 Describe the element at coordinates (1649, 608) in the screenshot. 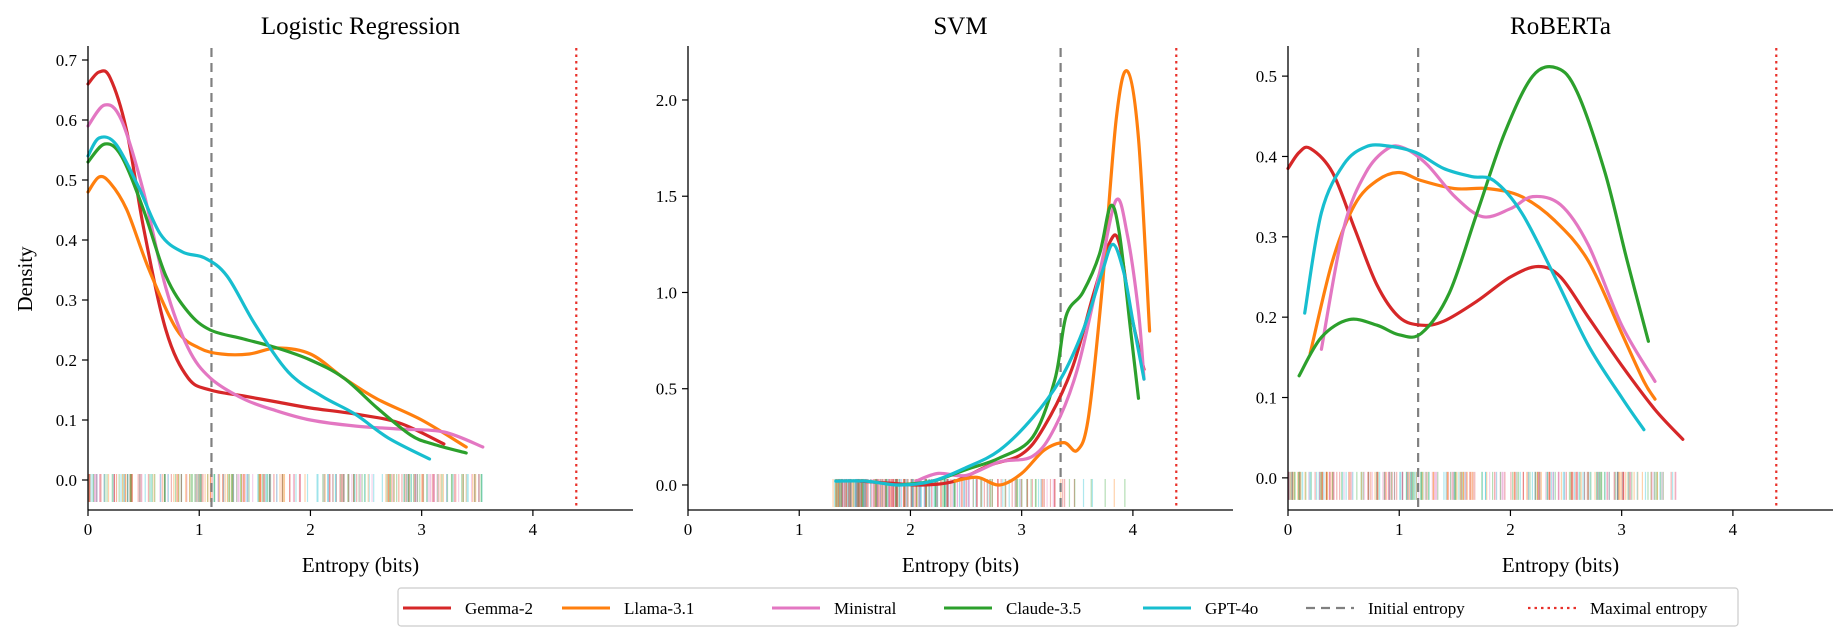

I see `legend-label: Maximal entropy` at that location.